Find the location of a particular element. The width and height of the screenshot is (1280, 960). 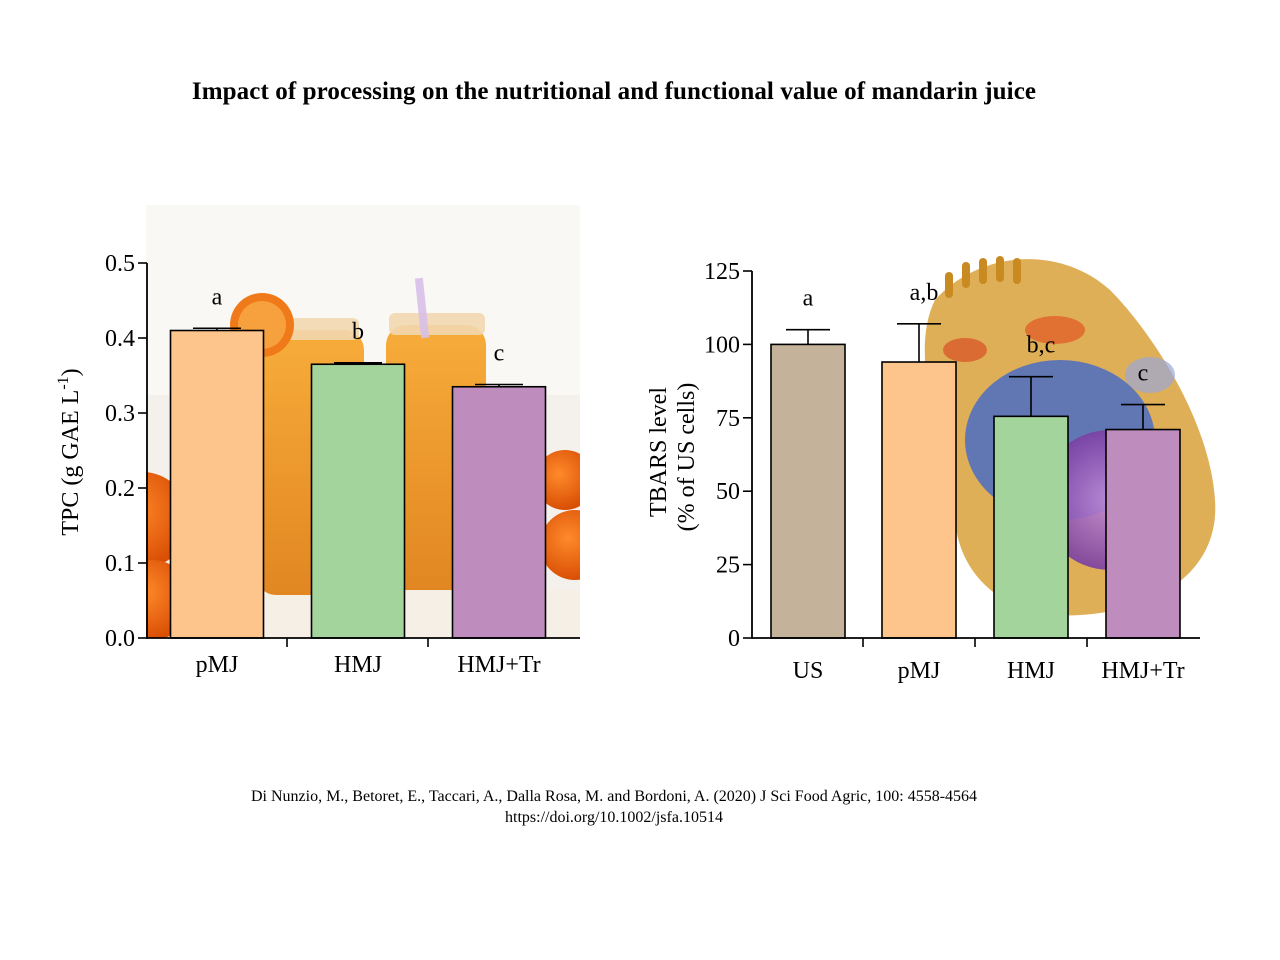

tbars-significance-letter: b,c is located at coordinates (1041, 346).